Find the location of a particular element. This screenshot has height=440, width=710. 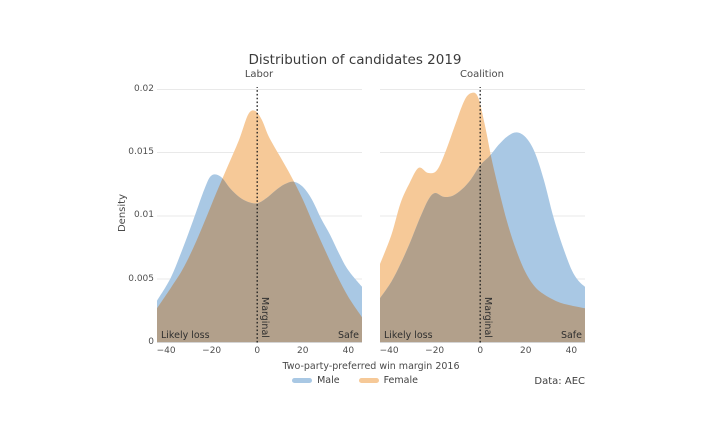

annotation-likely-loss-labor: Likely loss is located at coordinates (185, 335).